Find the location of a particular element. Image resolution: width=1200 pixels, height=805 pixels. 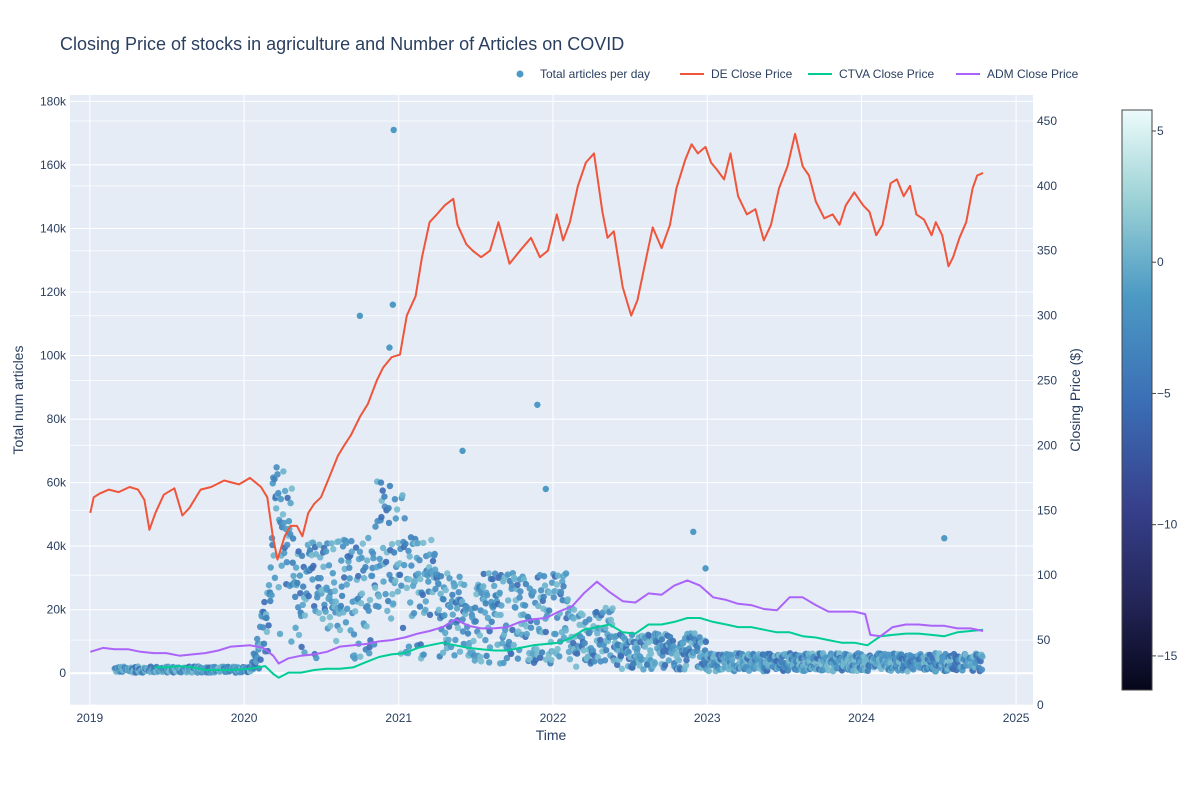

y-right-tick-label: 400 is located at coordinates (1047, 186).